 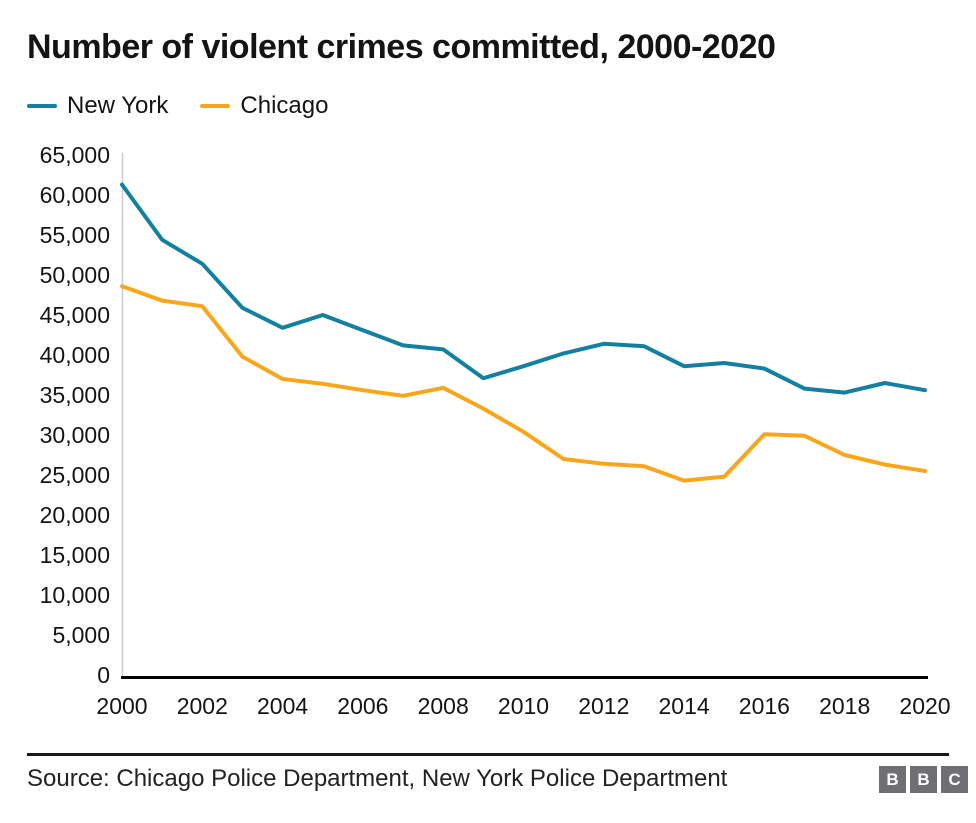 What do you see at coordinates (604, 706) in the screenshot?
I see `x-tick-label: 2012` at bounding box center [604, 706].